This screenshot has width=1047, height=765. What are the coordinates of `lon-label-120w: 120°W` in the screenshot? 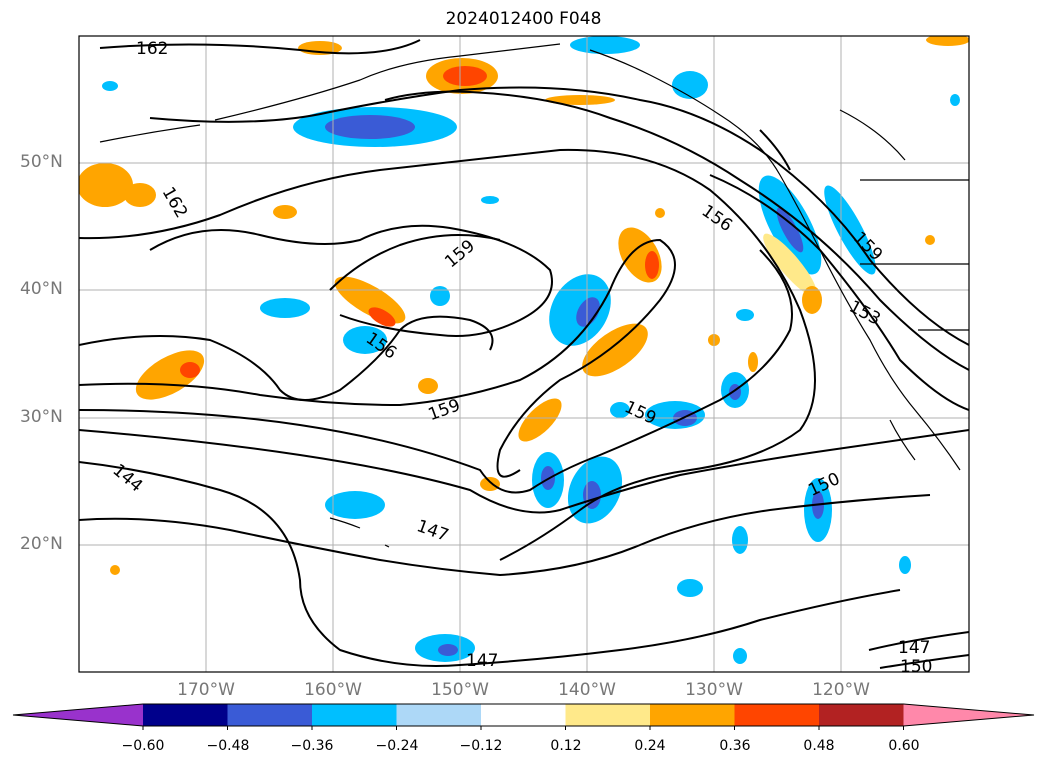 It's located at (841, 690).